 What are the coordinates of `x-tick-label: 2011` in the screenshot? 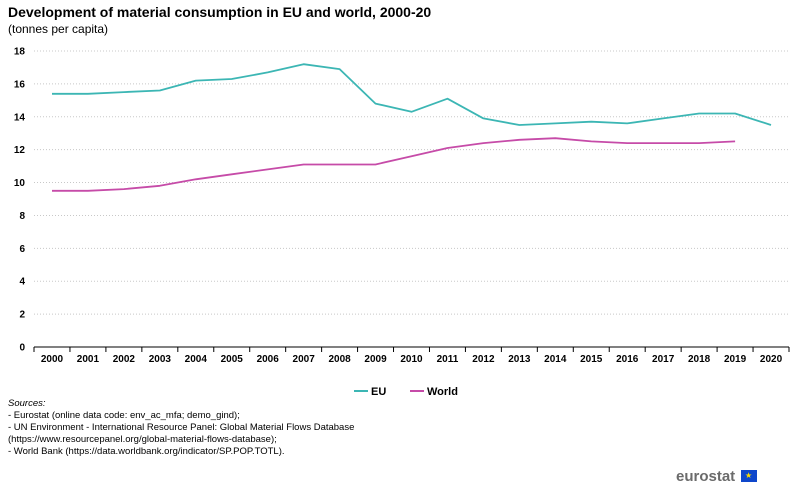 It's located at (448, 359).